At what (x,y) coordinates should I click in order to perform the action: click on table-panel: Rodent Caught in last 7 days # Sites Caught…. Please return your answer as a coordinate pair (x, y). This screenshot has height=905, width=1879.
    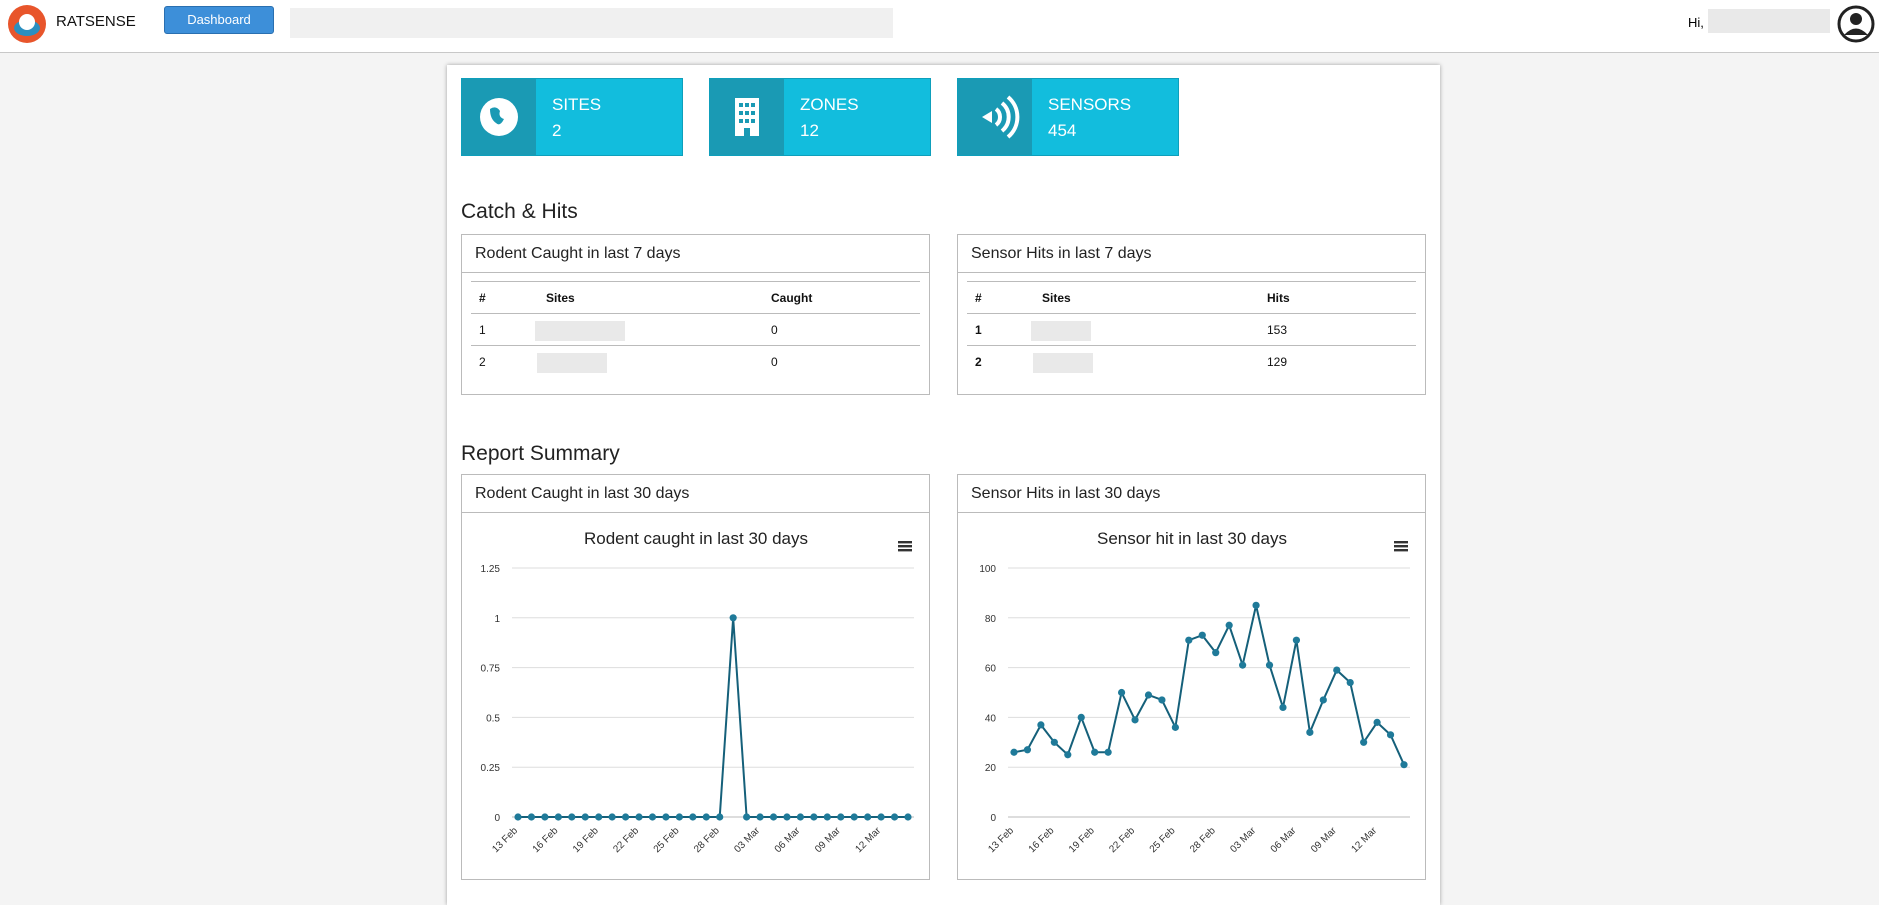
    Looking at the image, I should click on (695, 314).